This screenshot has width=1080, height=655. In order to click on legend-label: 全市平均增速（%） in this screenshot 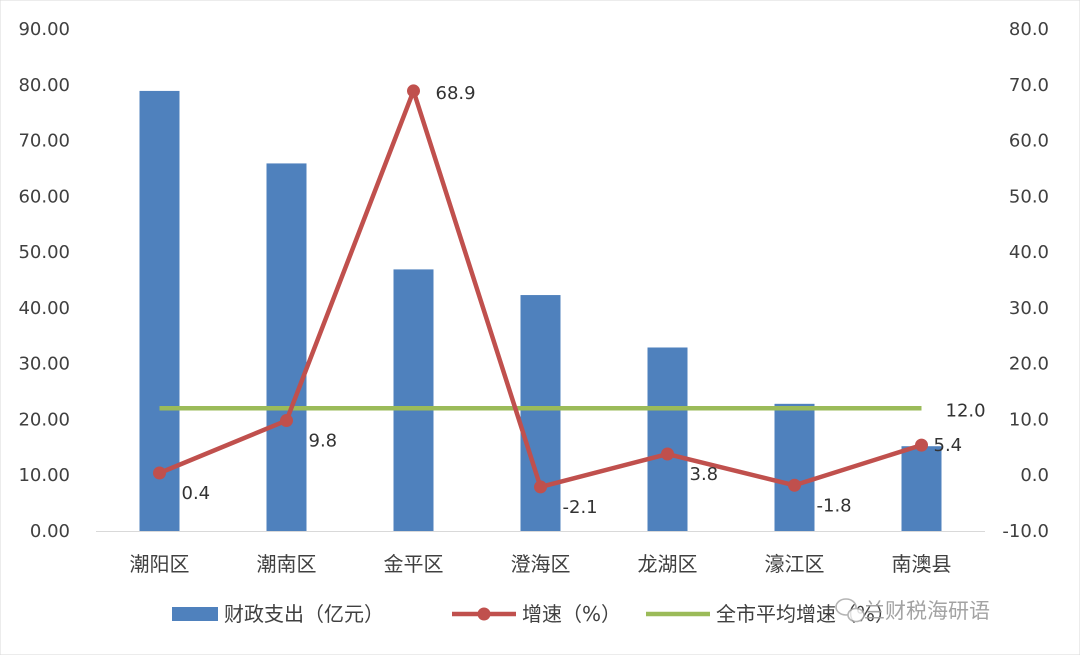, I will do `click(805, 614)`.